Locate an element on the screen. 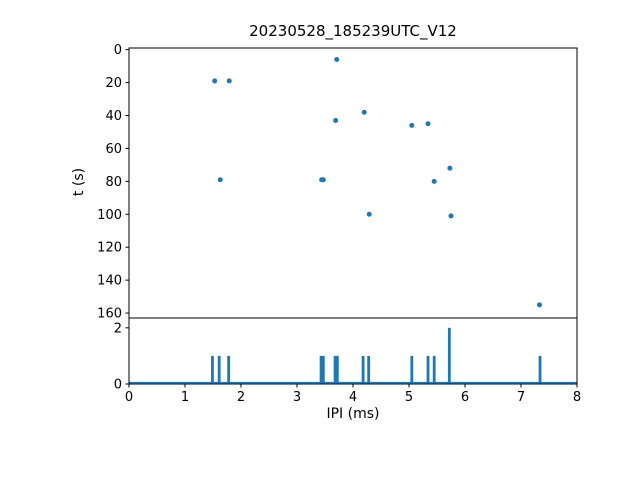 This screenshot has width=640, height=480. y-tick-label: 80 is located at coordinates (113, 182).